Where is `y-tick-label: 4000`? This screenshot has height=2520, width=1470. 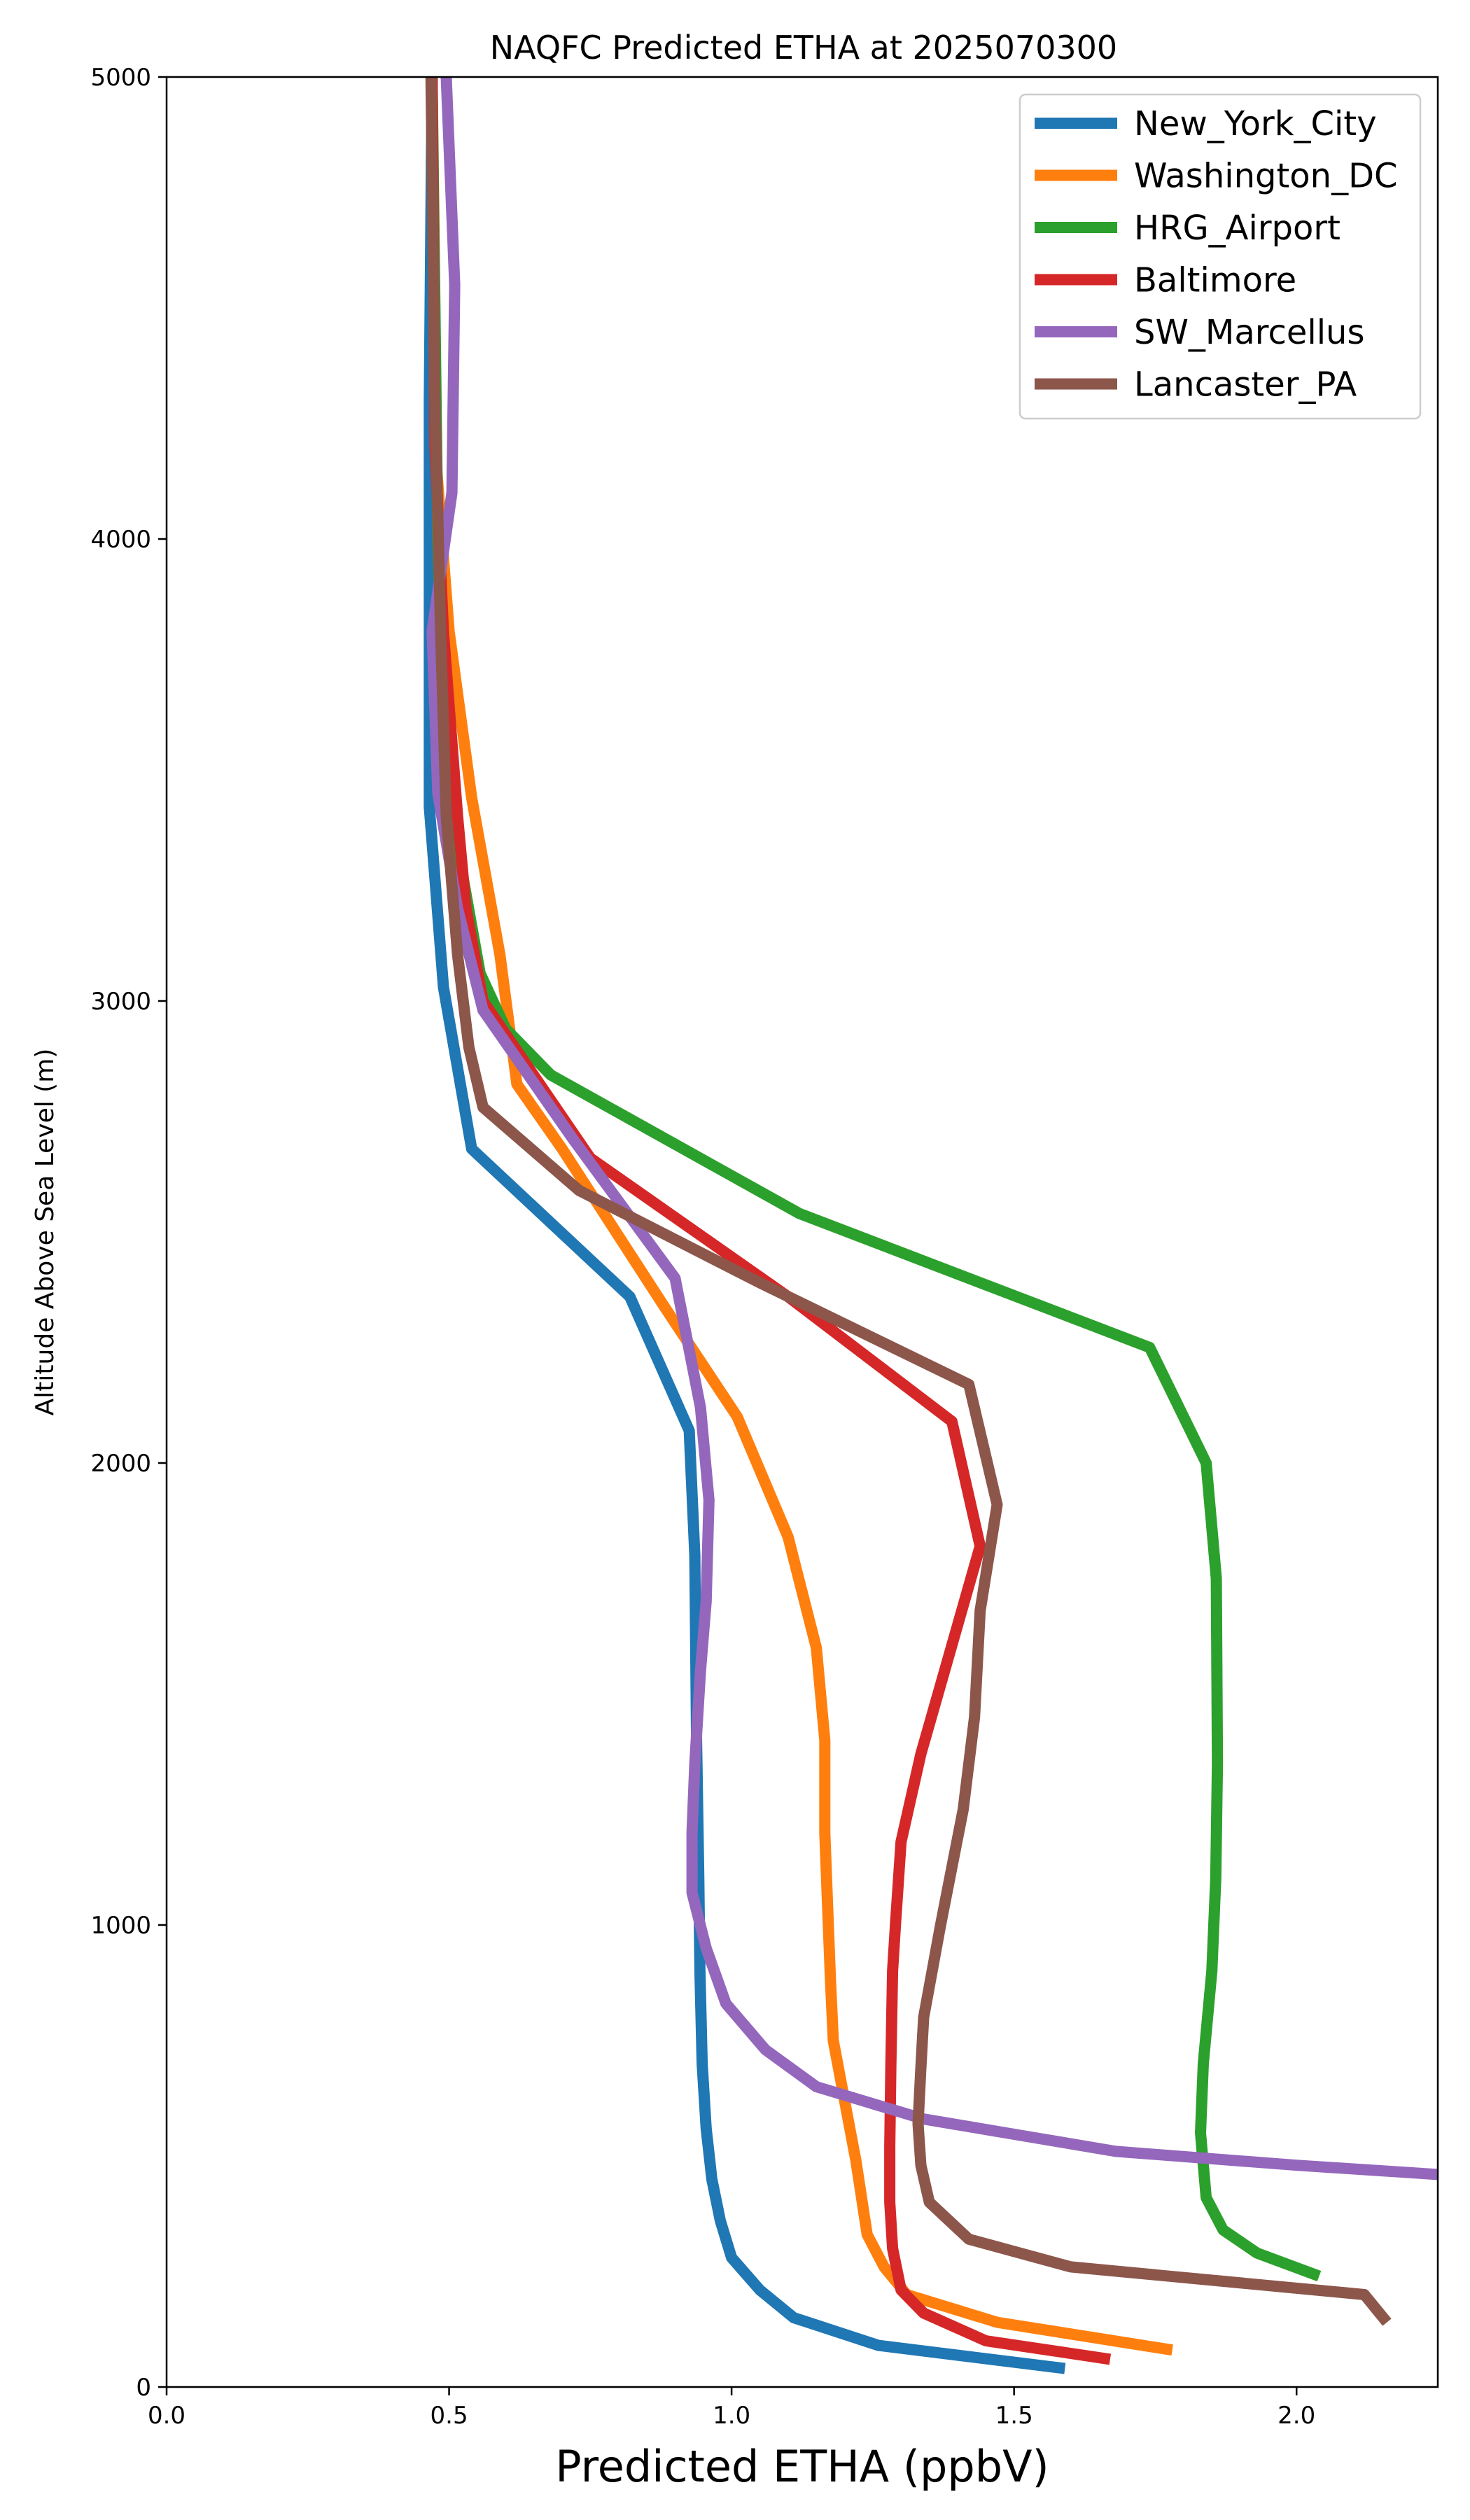
y-tick-label: 4000 is located at coordinates (120, 540).